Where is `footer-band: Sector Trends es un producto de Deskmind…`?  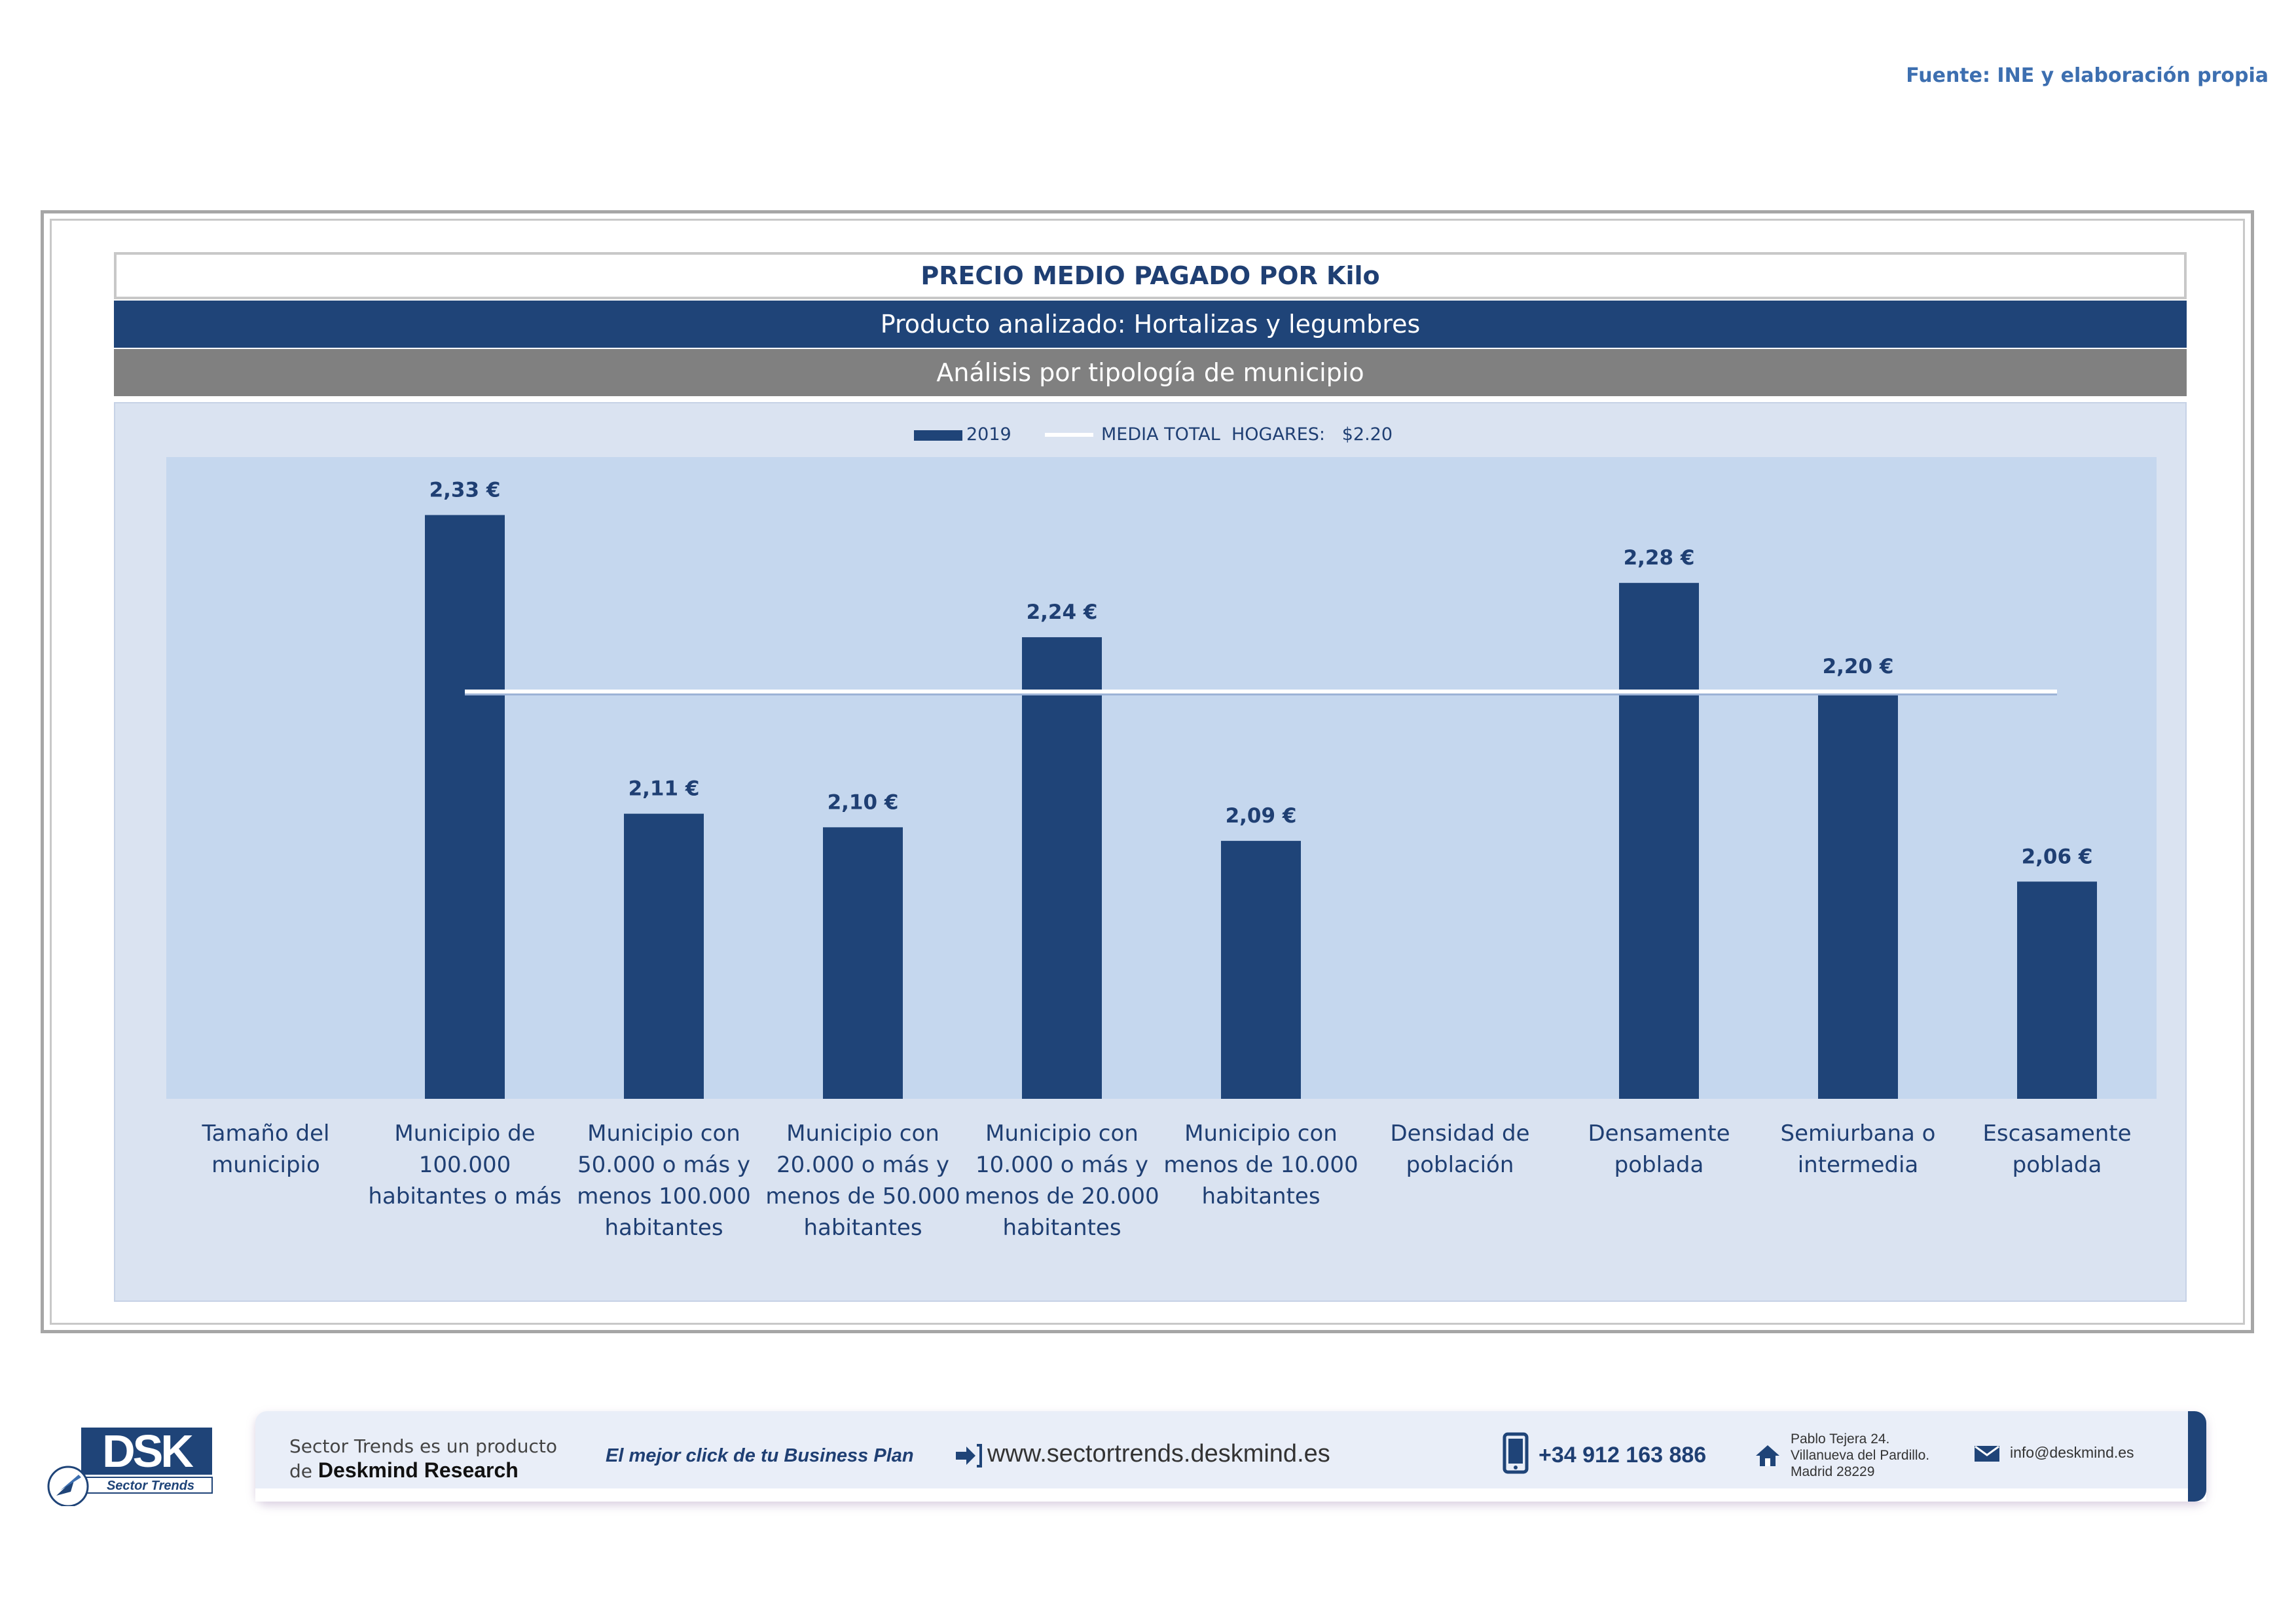 footer-band: Sector Trends es un producto de Deskmind… is located at coordinates (1230, 1456).